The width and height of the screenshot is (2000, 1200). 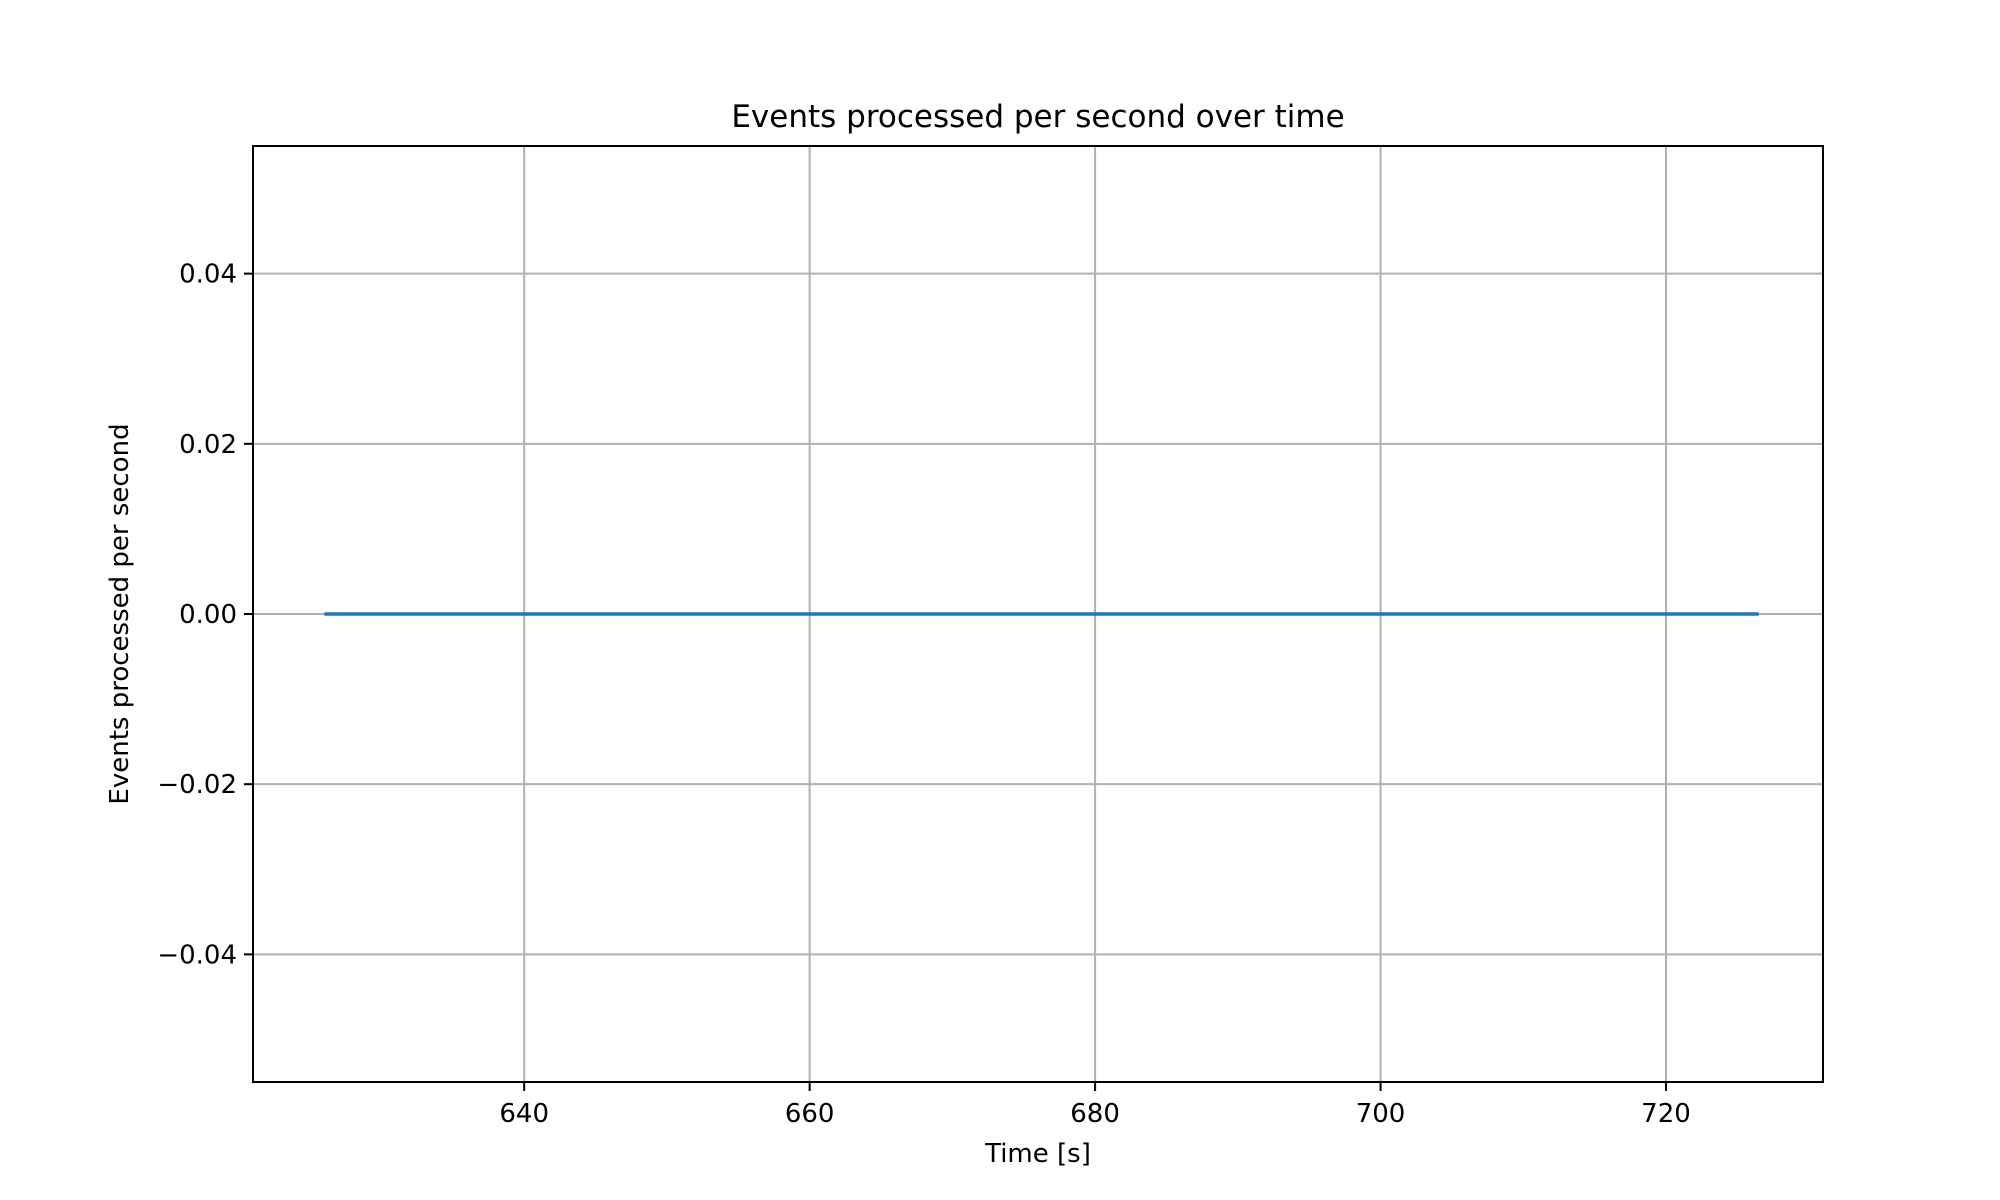 What do you see at coordinates (810, 1114) in the screenshot?
I see `x-tick-label: 660` at bounding box center [810, 1114].